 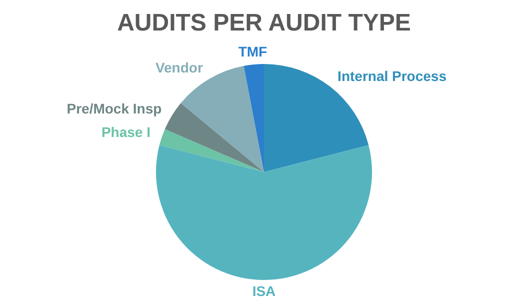 I want to click on slice-label: Pre/Mock Insp, so click(x=114, y=108).